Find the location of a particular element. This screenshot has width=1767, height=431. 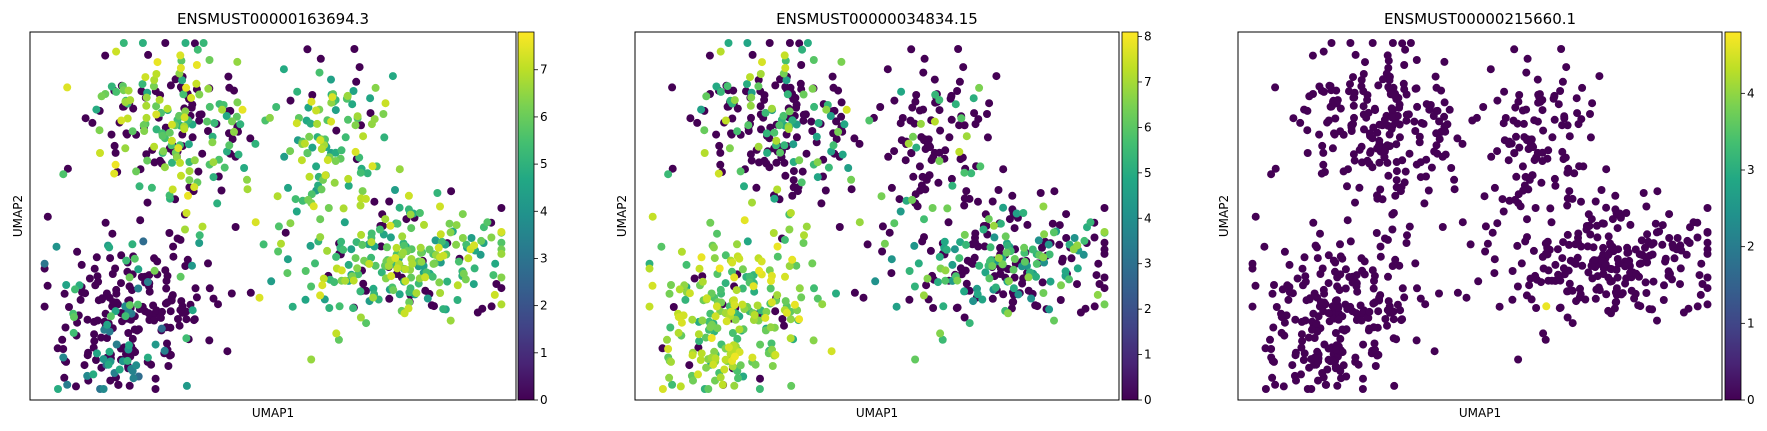

panel-2-colorbar-ticks: 0 1 2 3 4 5 6 7 8 is located at coordinates (1145, 218).